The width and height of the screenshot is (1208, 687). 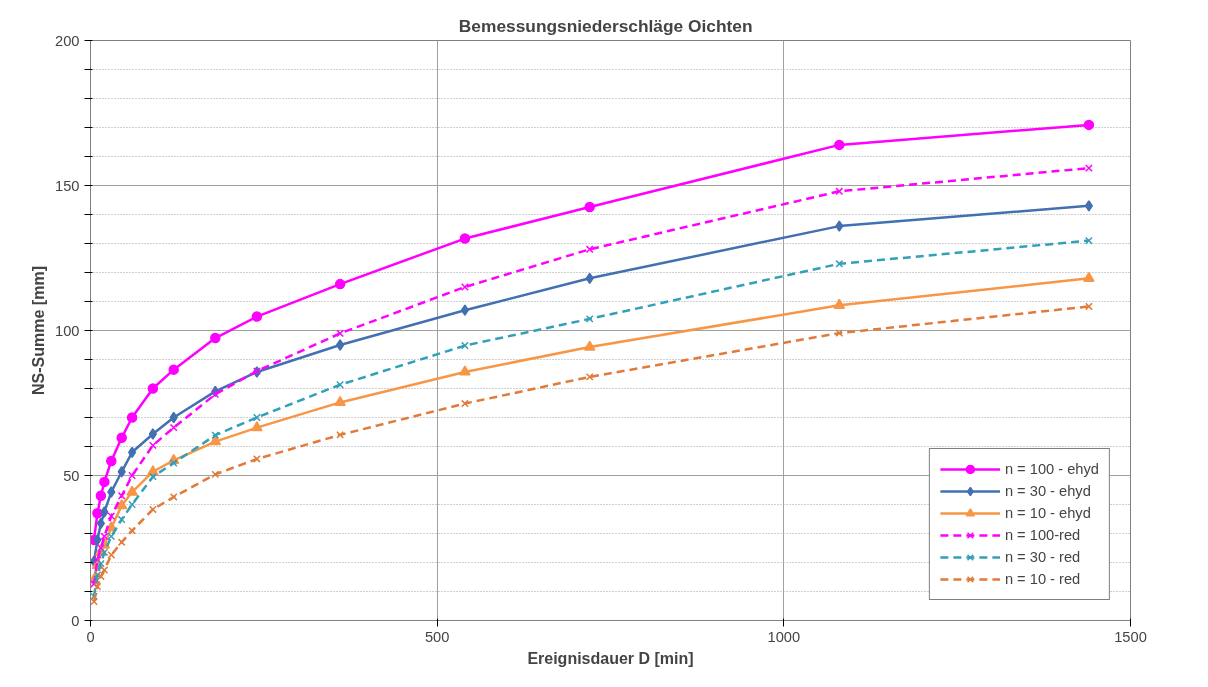 What do you see at coordinates (1042, 535) in the screenshot?
I see `legend-label: n = 100-red` at bounding box center [1042, 535].